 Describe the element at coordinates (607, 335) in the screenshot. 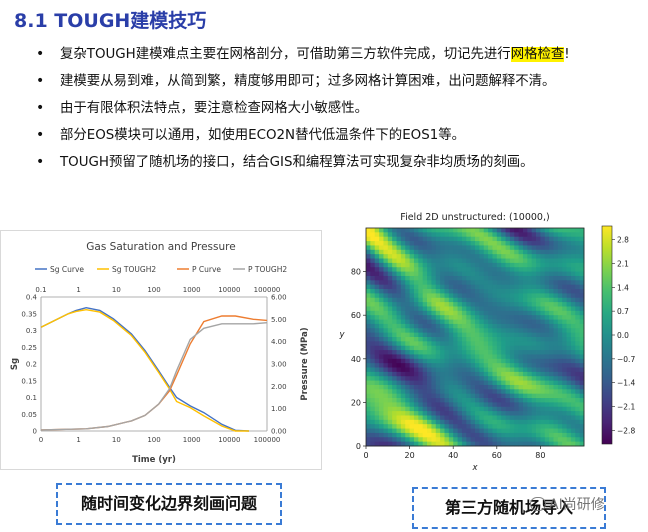

I see `colorbar` at that location.